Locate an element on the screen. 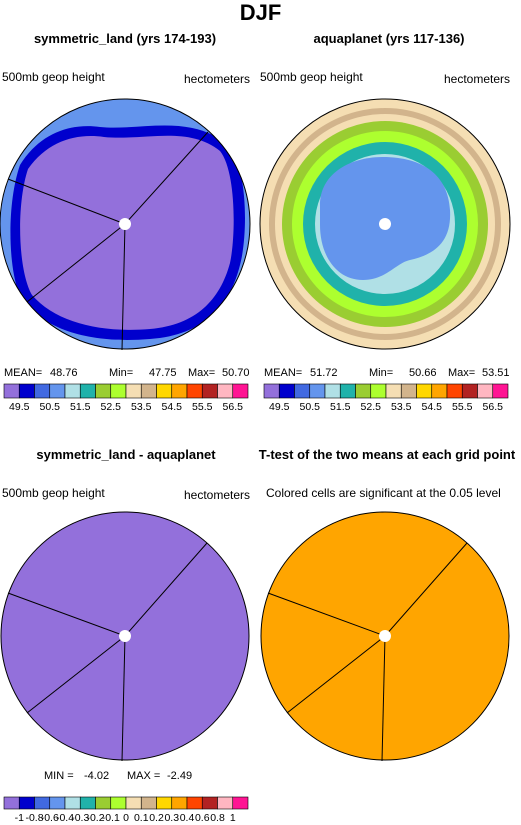  panel-1-mean-value: 48.76 is located at coordinates (64, 373).